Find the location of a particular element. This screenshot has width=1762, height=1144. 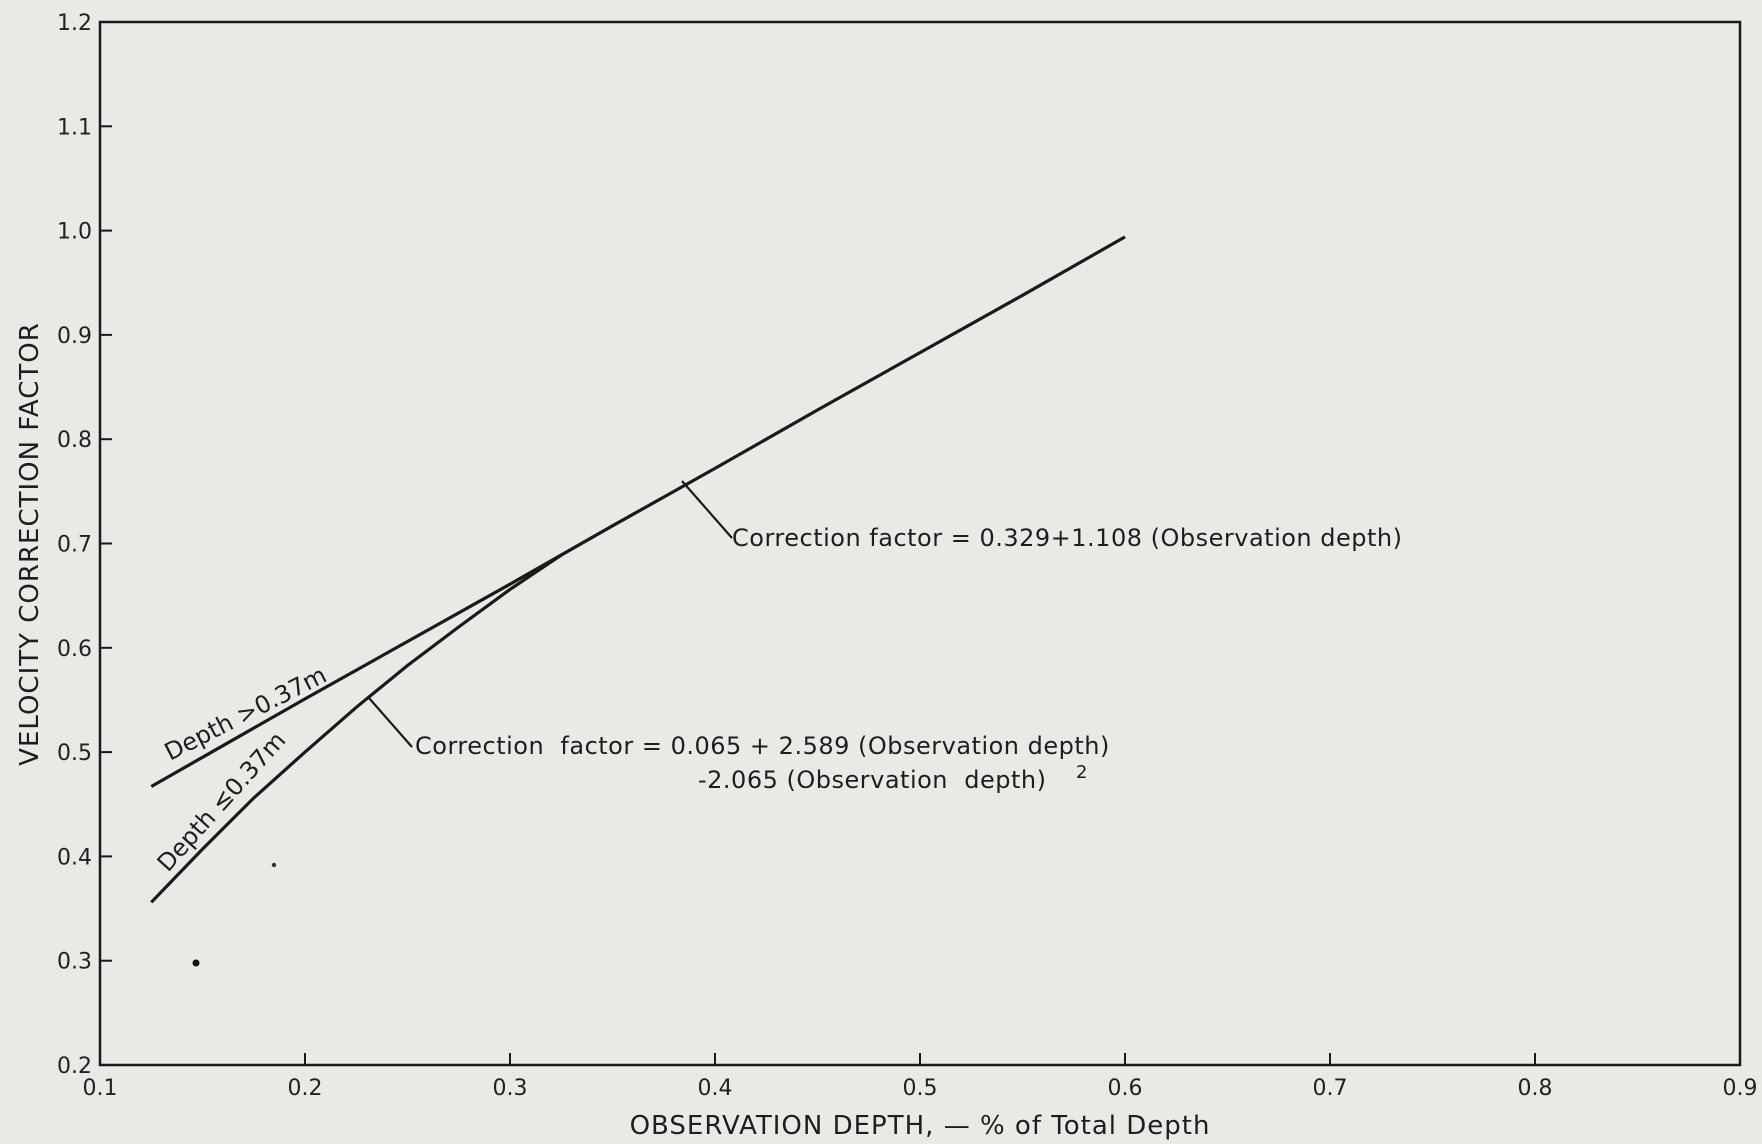

x-tick-label: 0.6 is located at coordinates (1125, 1088).